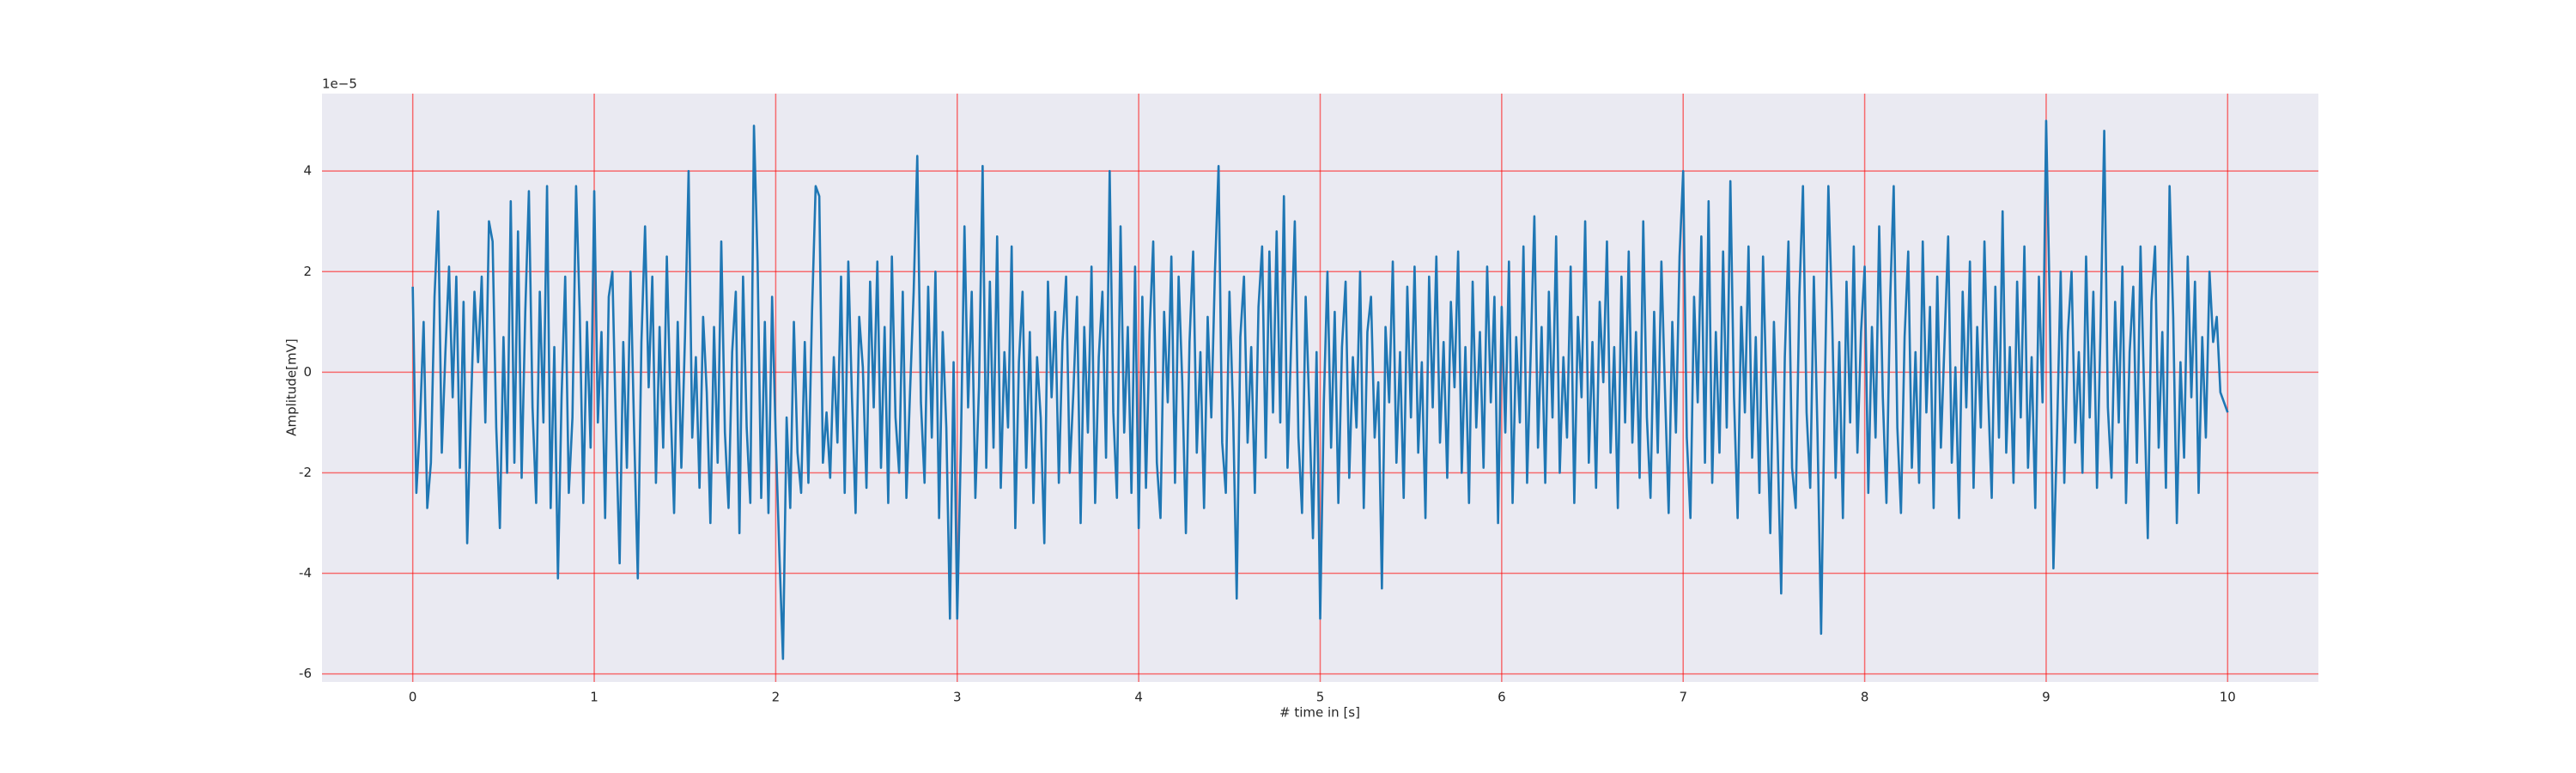 This screenshot has width=2576, height=773. Describe the element at coordinates (1320, 697) in the screenshot. I see `x-tick-label: 5` at that location.